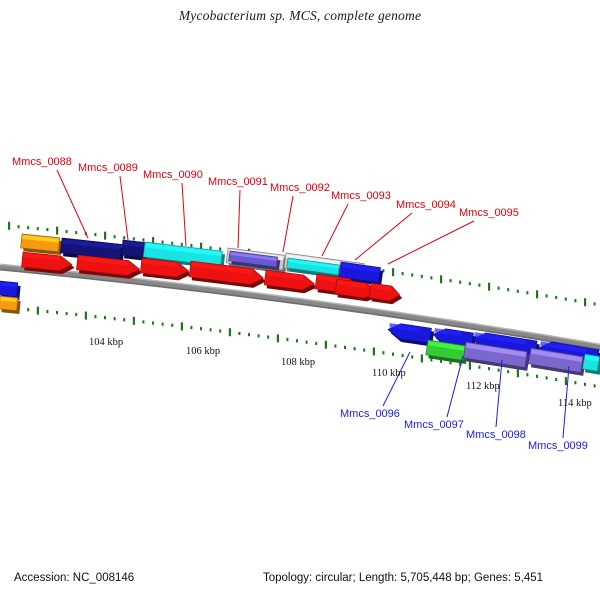  What do you see at coordinates (361, 196) in the screenshot?
I see `gene-label-mmcs_0093: Mmcs_0093` at bounding box center [361, 196].